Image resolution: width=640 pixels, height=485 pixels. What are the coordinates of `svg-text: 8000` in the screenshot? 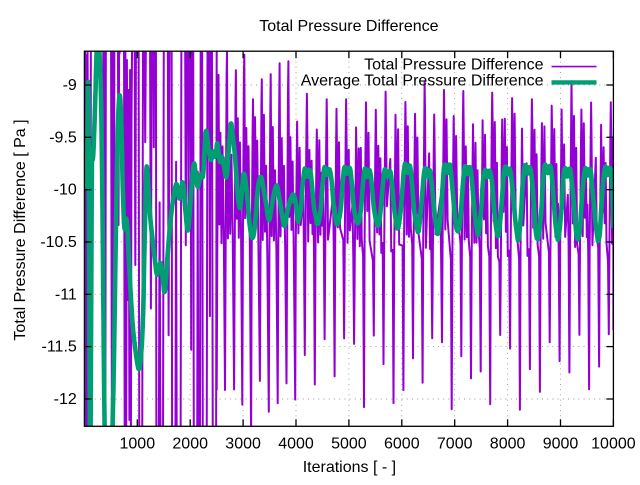 It's located at (508, 444).